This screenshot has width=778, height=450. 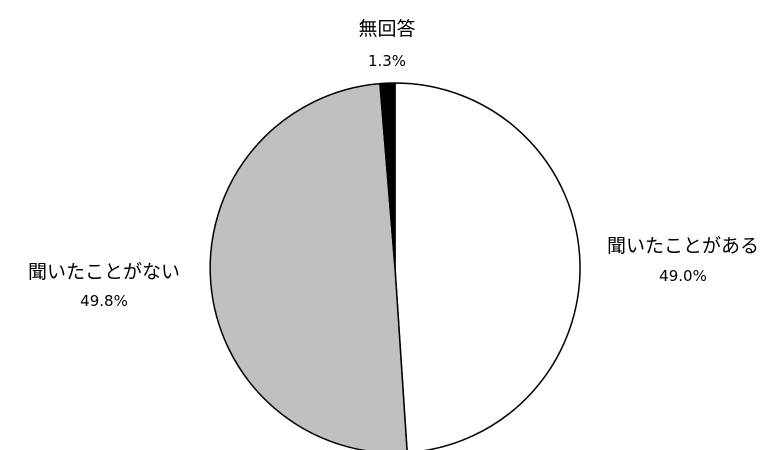 I want to click on pie-slice-no-answer, so click(x=387, y=175).